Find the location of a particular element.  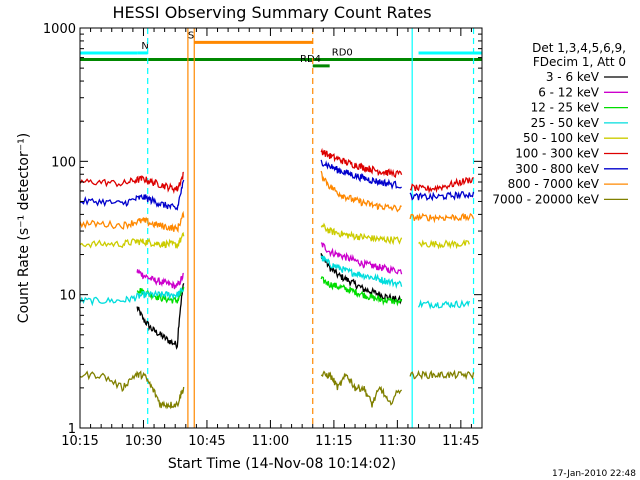

overlay-layer: N S RD0 RD4 is located at coordinates (281, 49).